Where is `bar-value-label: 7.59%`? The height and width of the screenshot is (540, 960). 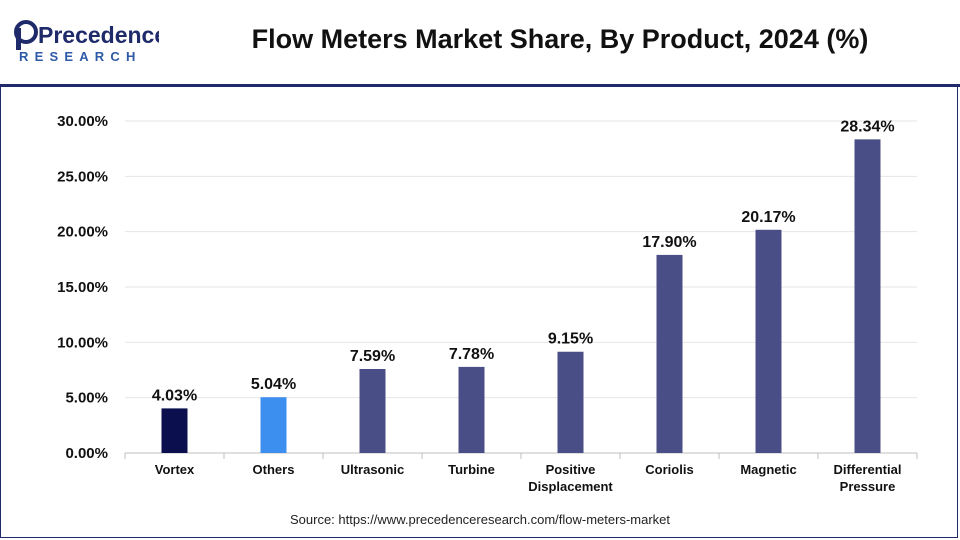 bar-value-label: 7.59% is located at coordinates (372, 356).